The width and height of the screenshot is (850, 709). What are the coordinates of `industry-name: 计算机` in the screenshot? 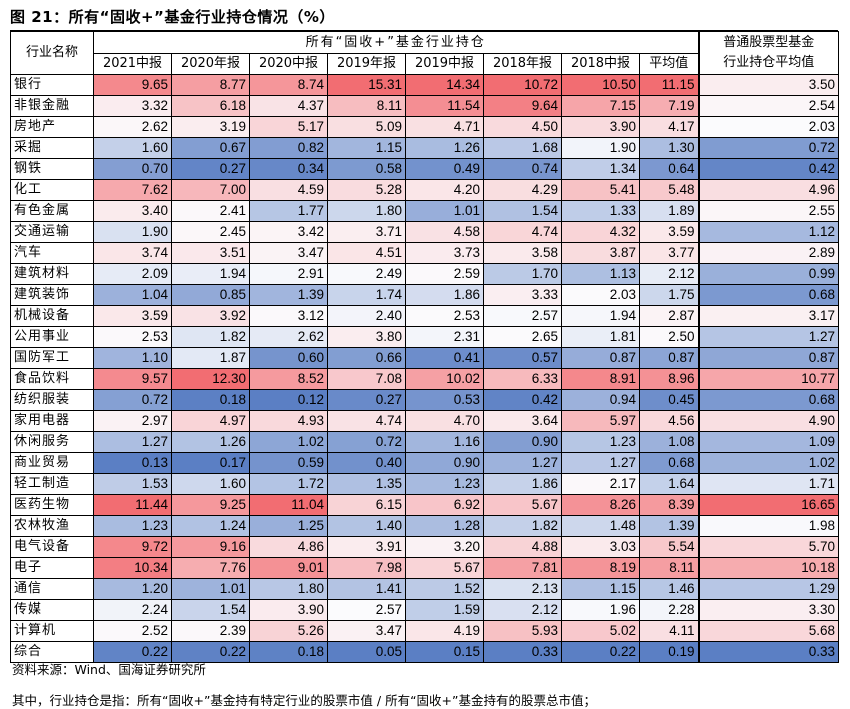 It's located at (52, 631).